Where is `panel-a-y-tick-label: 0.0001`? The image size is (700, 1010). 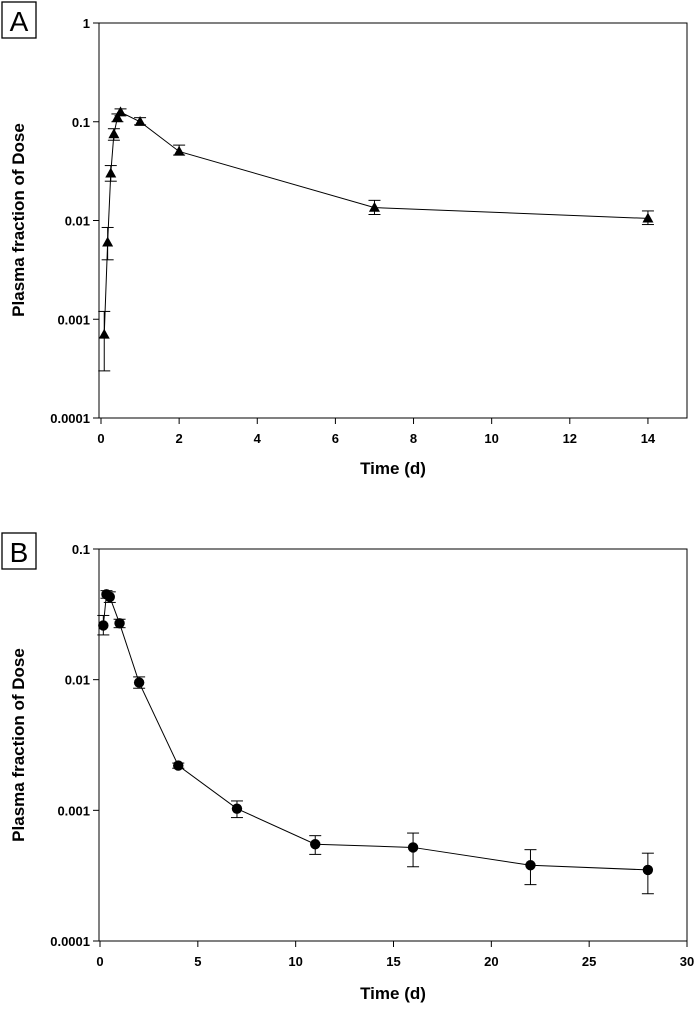 panel-a-y-tick-label: 0.0001 is located at coordinates (70, 418).